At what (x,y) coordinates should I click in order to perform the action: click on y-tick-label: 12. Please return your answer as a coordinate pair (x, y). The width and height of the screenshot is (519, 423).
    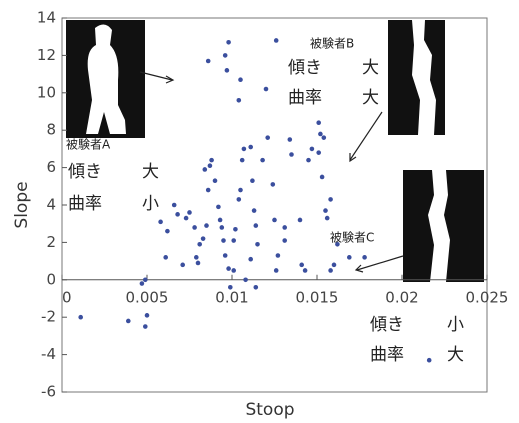
    Looking at the image, I should click on (46, 55).